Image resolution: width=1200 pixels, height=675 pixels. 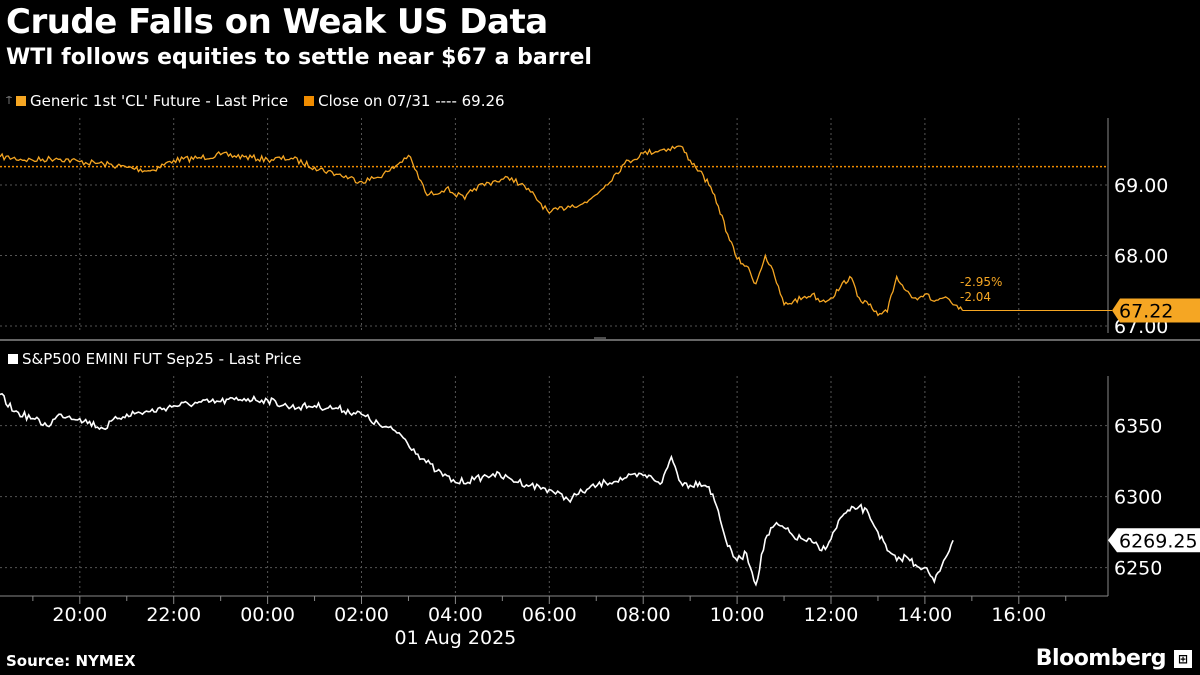 I want to click on x-tick-label-6: 08:00, so click(x=643, y=615).